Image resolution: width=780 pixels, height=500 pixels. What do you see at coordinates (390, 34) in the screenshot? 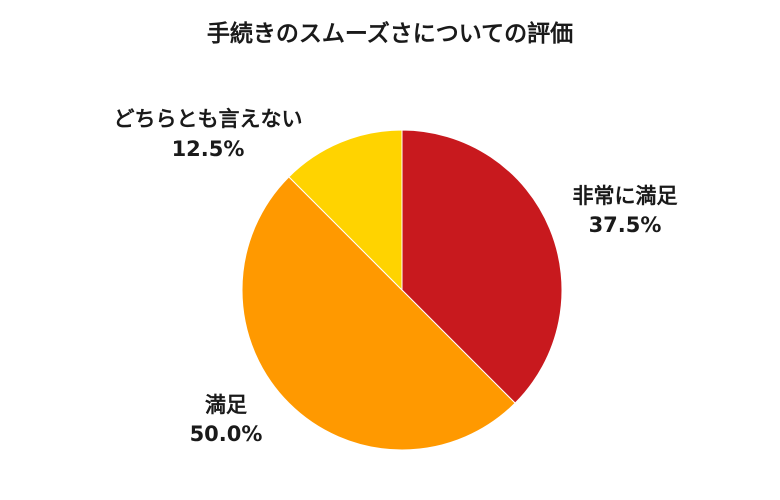
I see `chart-title: 手続きのスムーズさについての評価` at bounding box center [390, 34].